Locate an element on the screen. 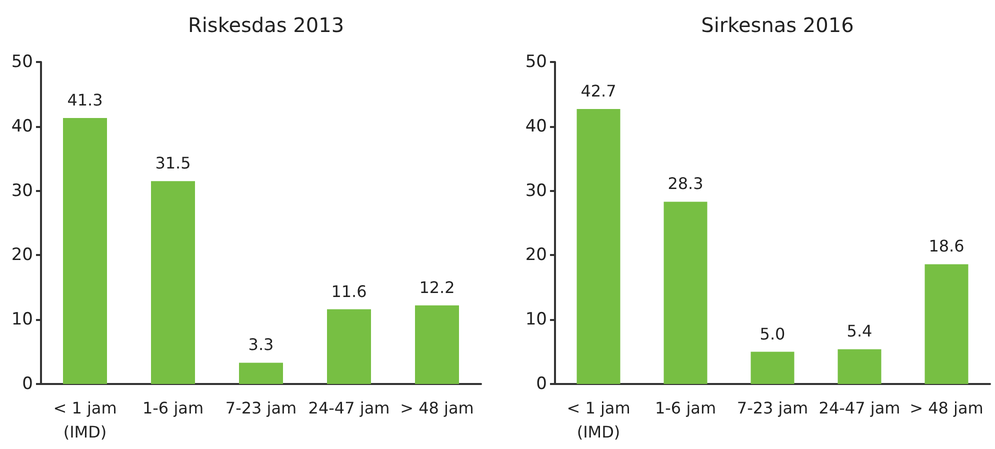 The width and height of the screenshot is (995, 449). chart-title: Sirkesnas 2016 is located at coordinates (777, 25).